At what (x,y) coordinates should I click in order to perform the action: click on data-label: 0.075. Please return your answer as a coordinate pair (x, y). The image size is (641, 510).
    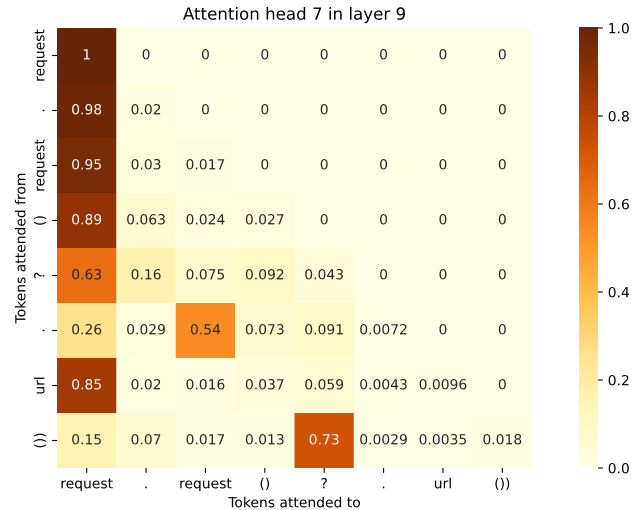
    Looking at the image, I should click on (205, 274).